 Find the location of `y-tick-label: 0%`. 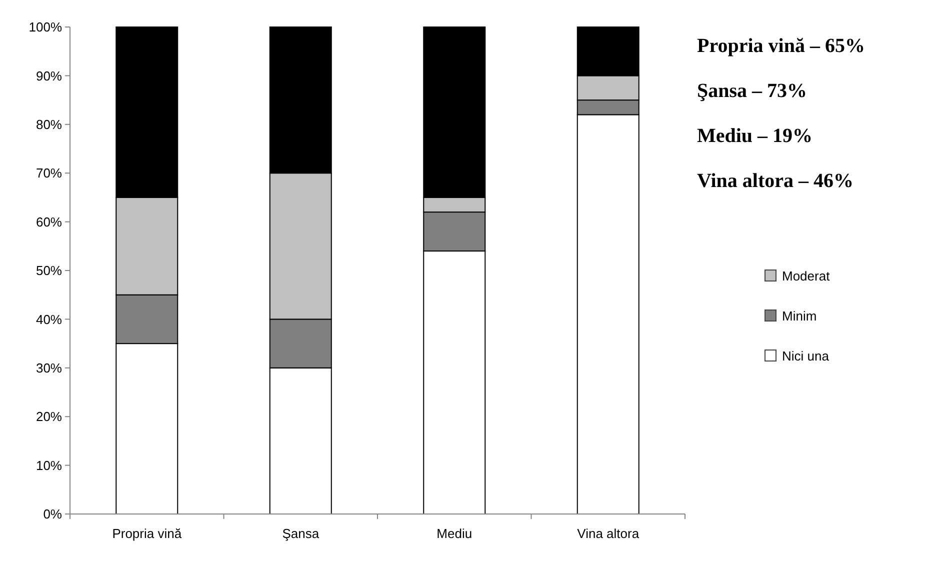

y-tick-label: 0% is located at coordinates (52, 514).